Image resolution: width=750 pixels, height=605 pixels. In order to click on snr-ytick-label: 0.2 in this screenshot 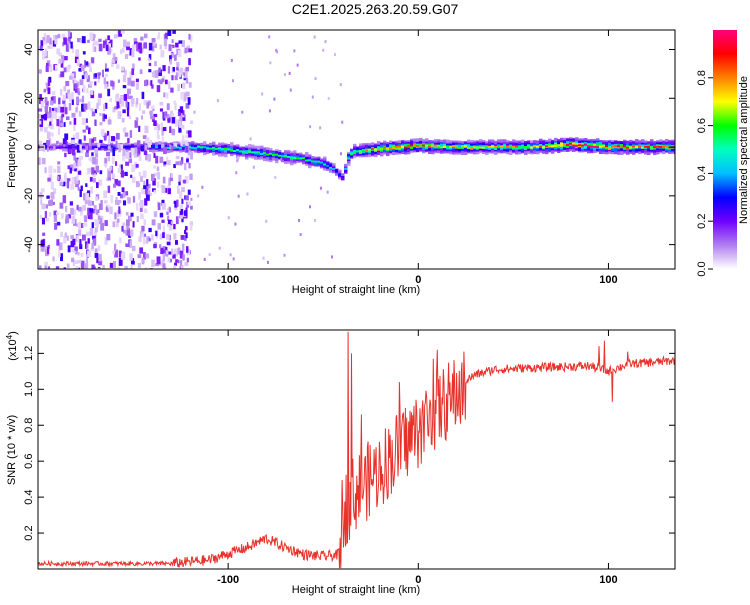, I will do `click(29, 532)`.